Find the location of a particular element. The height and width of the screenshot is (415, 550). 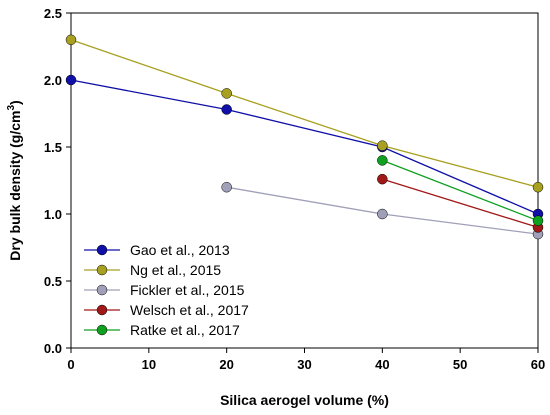

legend-label: Fickler et al., 2015 is located at coordinates (187, 290).